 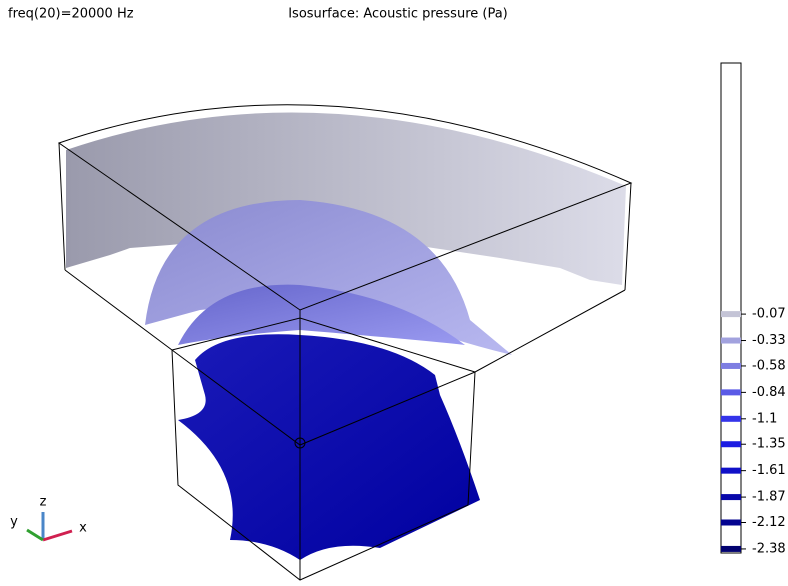 What do you see at coordinates (300, 443) in the screenshot?
I see `source-marker` at bounding box center [300, 443].